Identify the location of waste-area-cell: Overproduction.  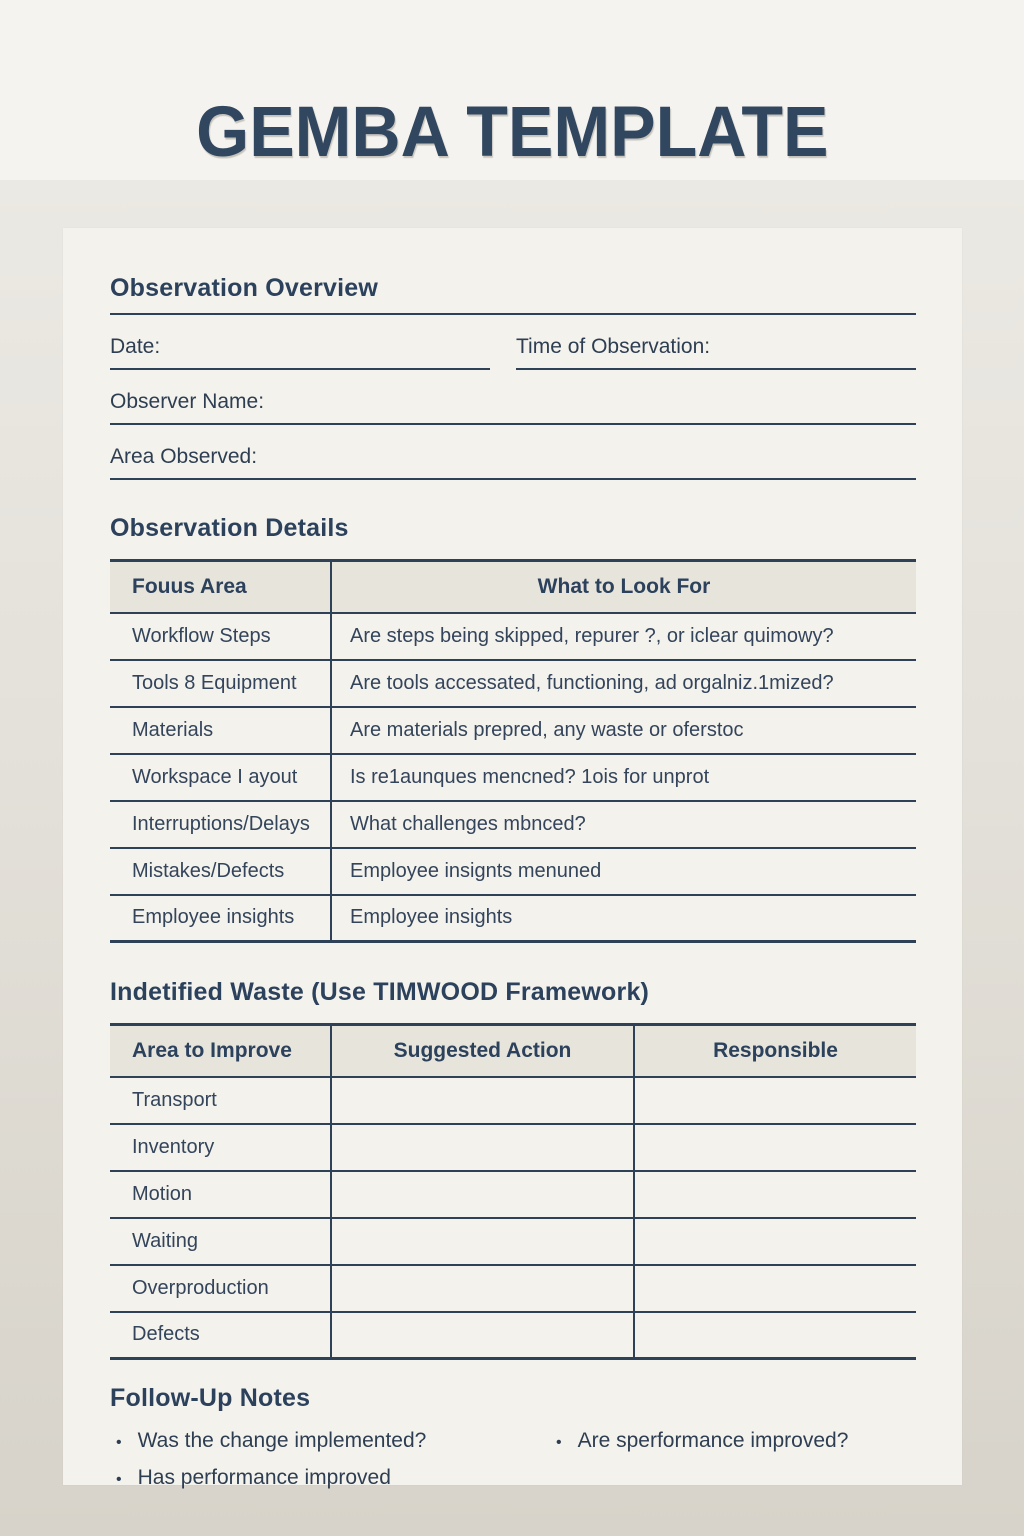
(221, 1288).